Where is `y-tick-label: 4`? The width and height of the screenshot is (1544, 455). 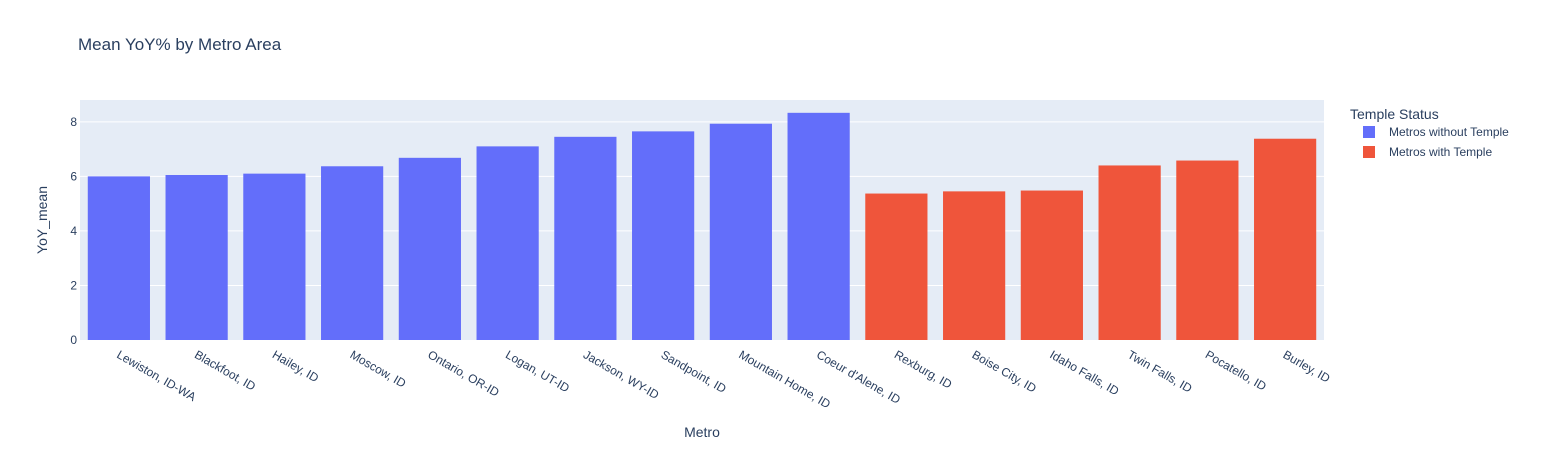 y-tick-label: 4 is located at coordinates (73, 231).